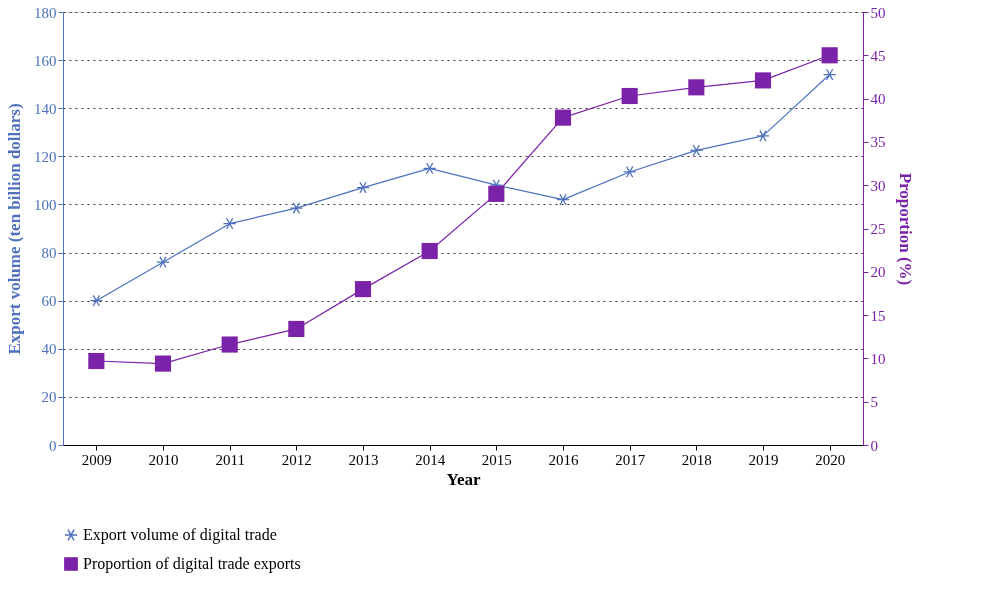  Describe the element at coordinates (230, 459) in the screenshot. I see `x-tick-label: 2011` at that location.